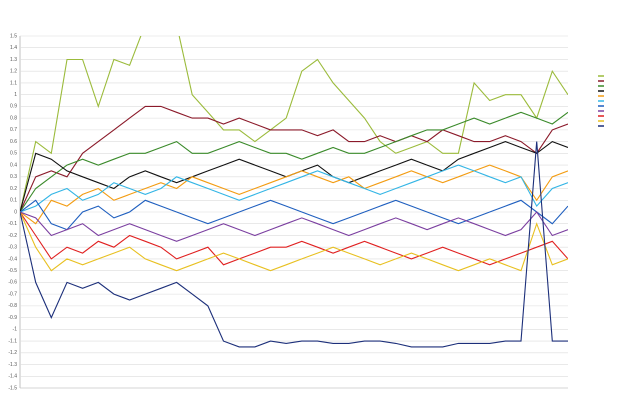 The image size is (640, 402). What do you see at coordinates (13, 48) in the screenshot?
I see `y-tick-label: 1.4` at bounding box center [13, 48].